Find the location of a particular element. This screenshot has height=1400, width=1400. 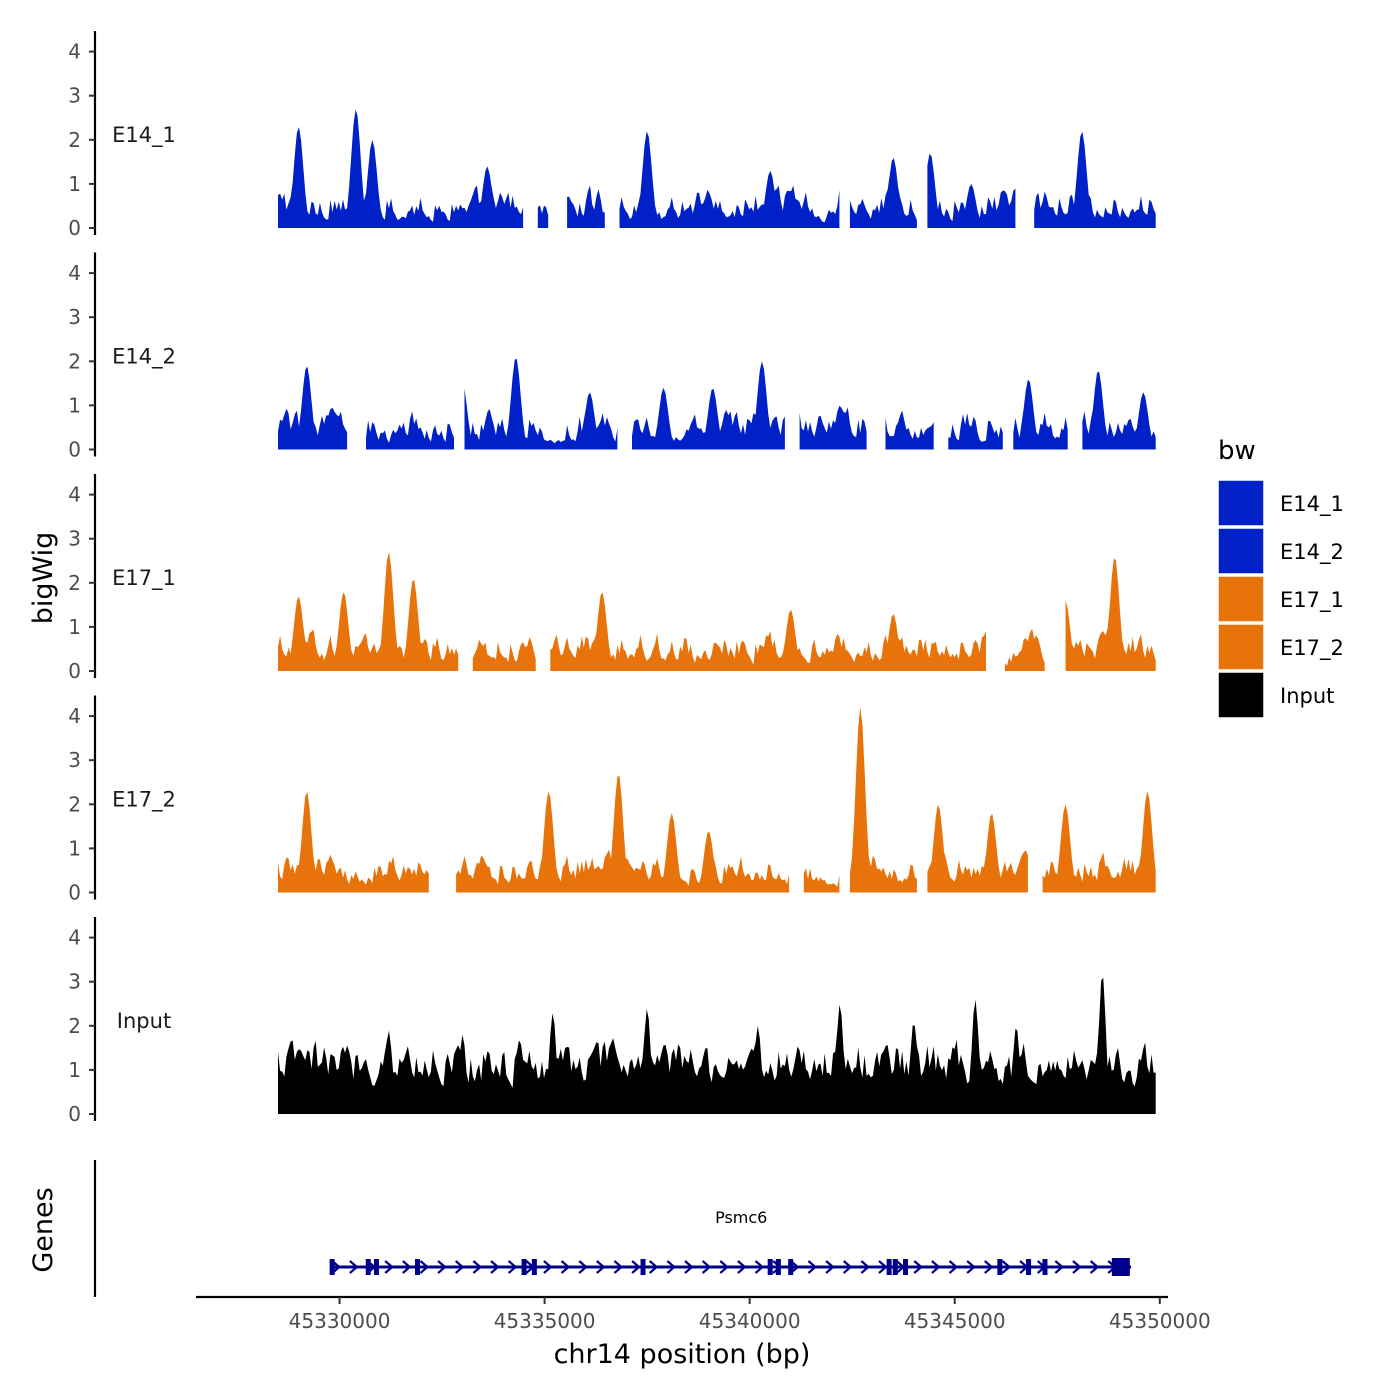

legend-label-Input: Input is located at coordinates (1307, 696).